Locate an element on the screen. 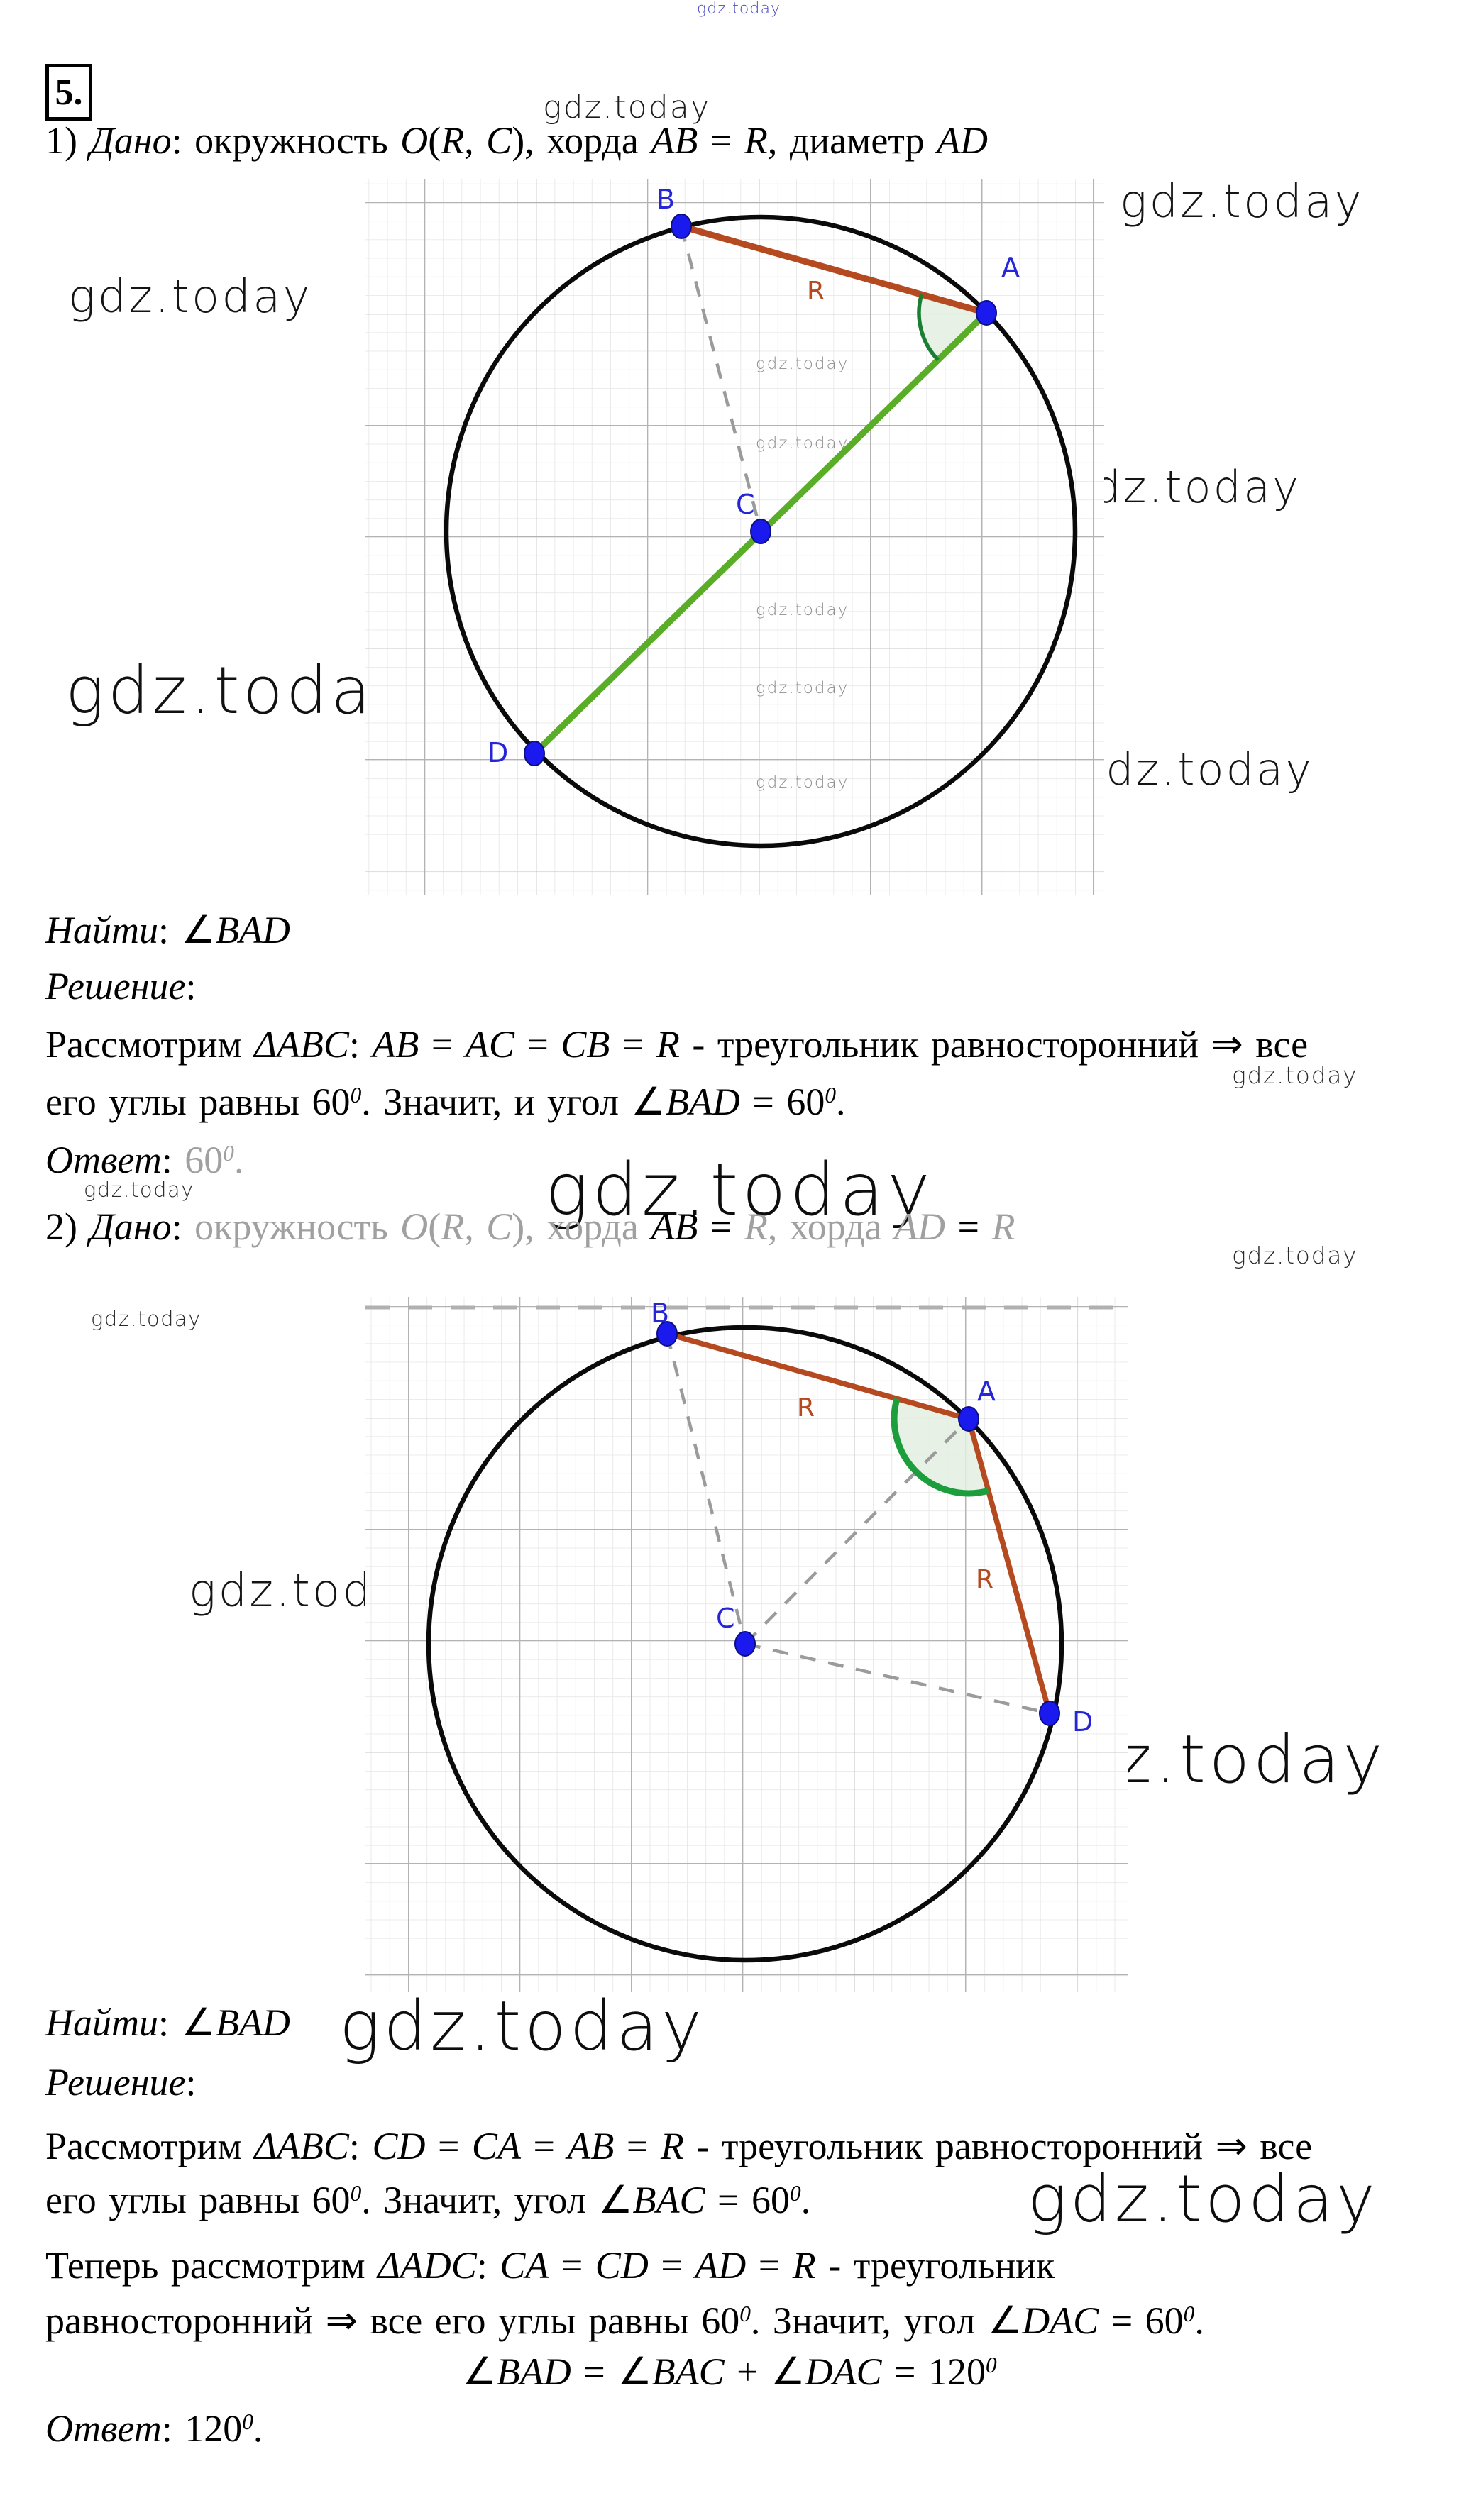 The width and height of the screenshot is (1459, 2520). problem2-solution-label: Решение: is located at coordinates (121, 2082).